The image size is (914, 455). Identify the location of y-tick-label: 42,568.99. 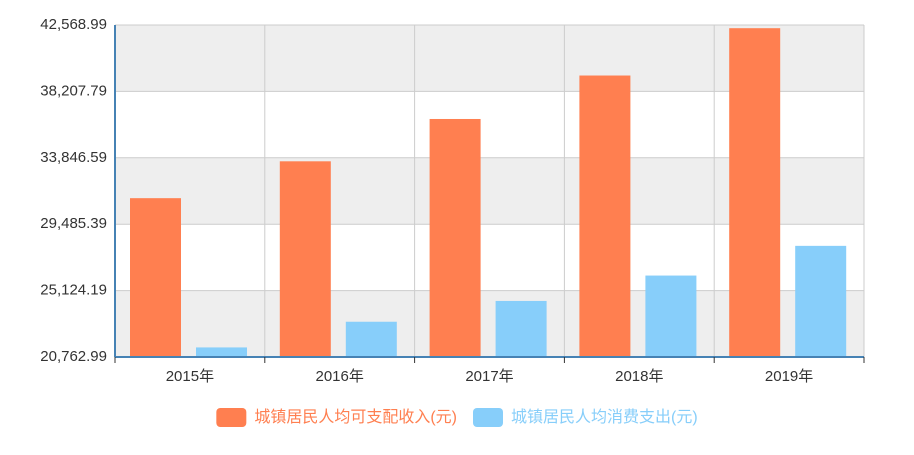
(73, 24).